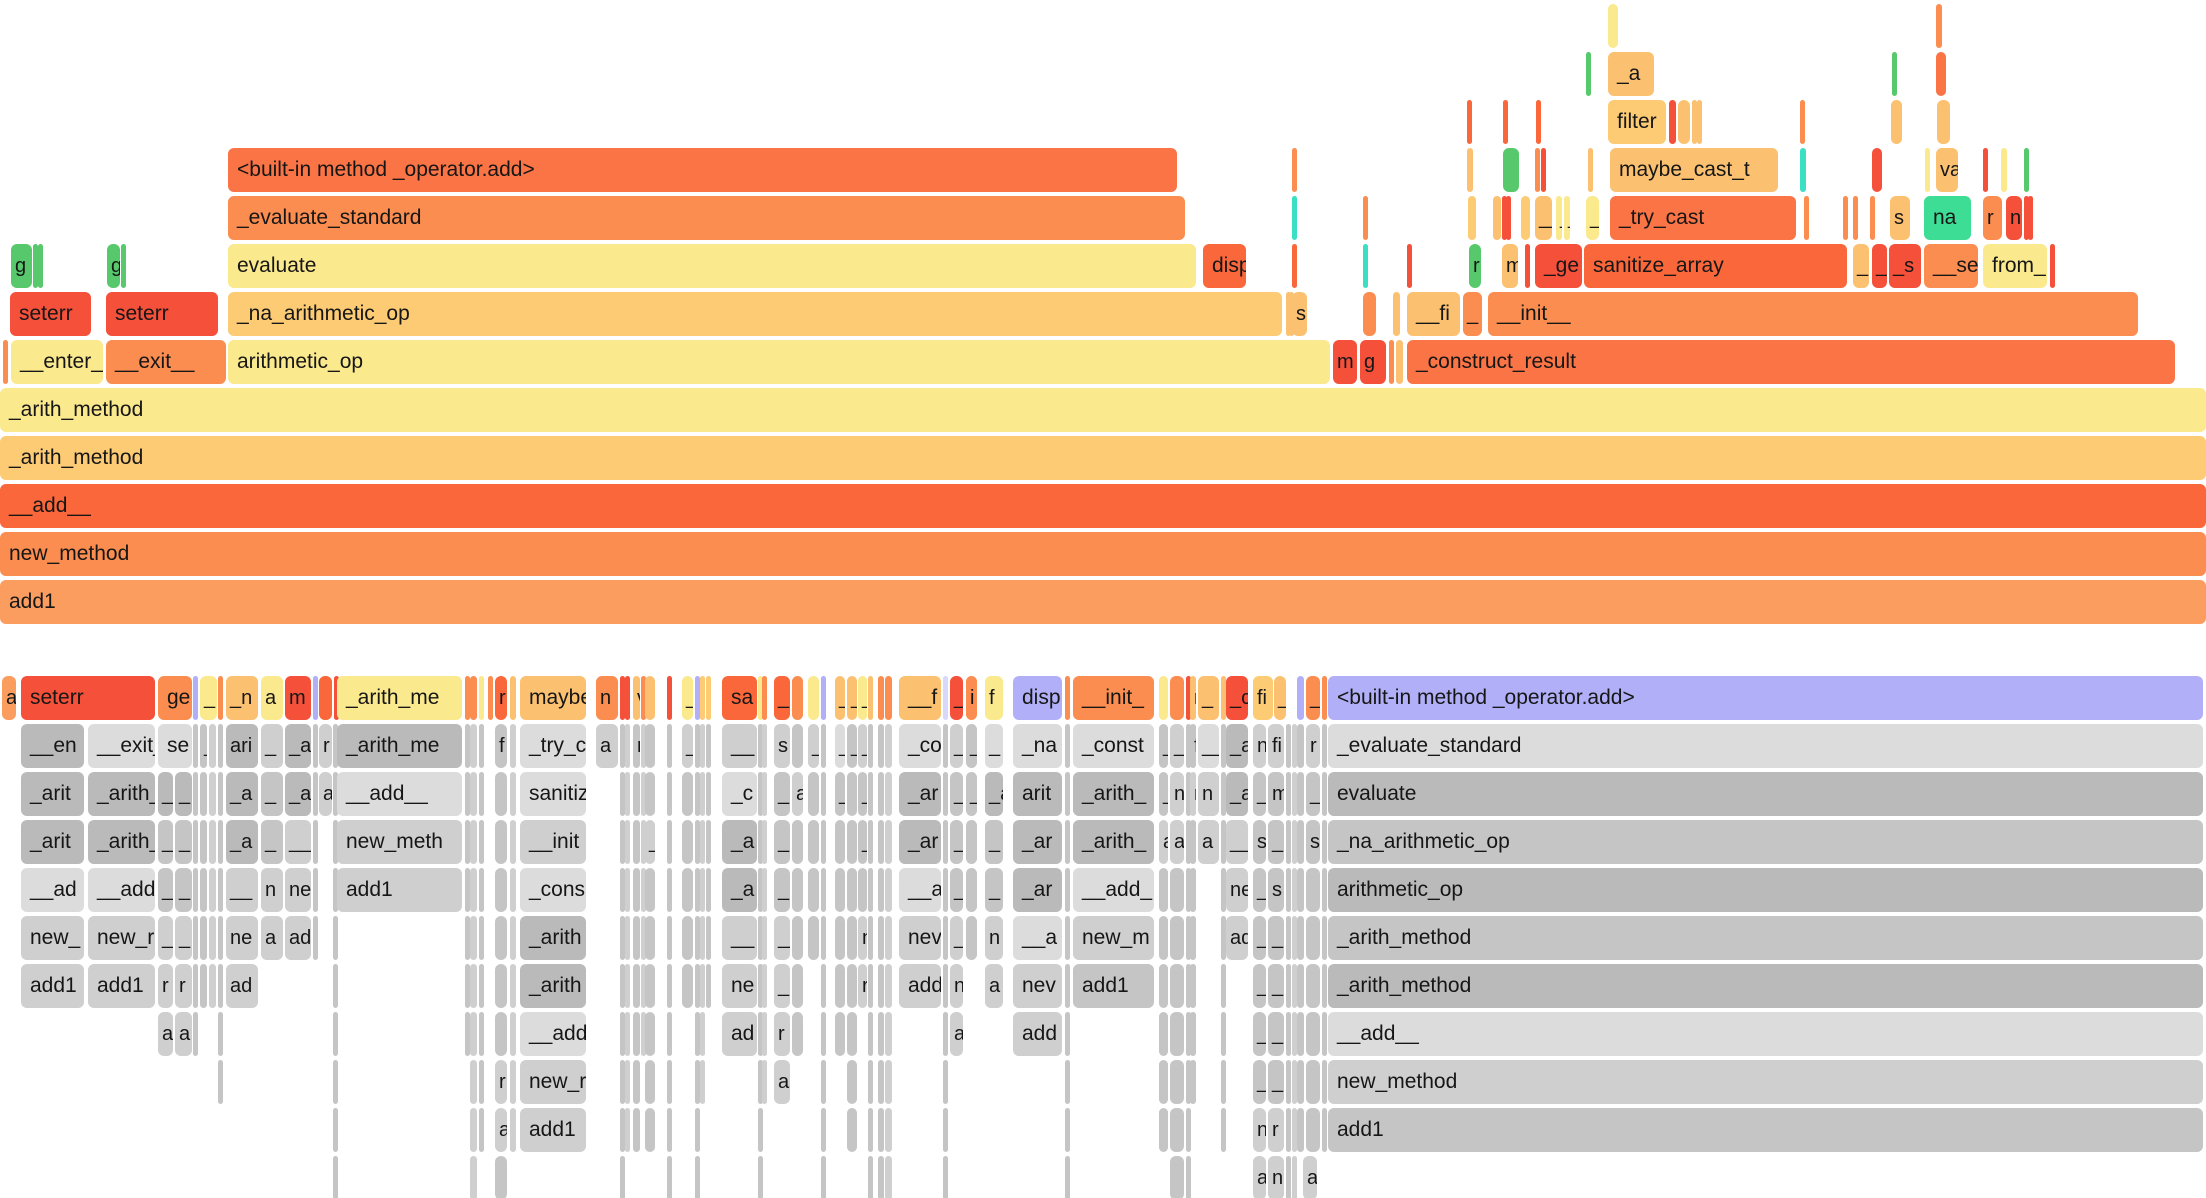 The width and height of the screenshot is (2206, 1198). What do you see at coordinates (702, 170) in the screenshot?
I see `flame-frame-built-in-method-operator-add: <built-in method _operator.add>` at bounding box center [702, 170].